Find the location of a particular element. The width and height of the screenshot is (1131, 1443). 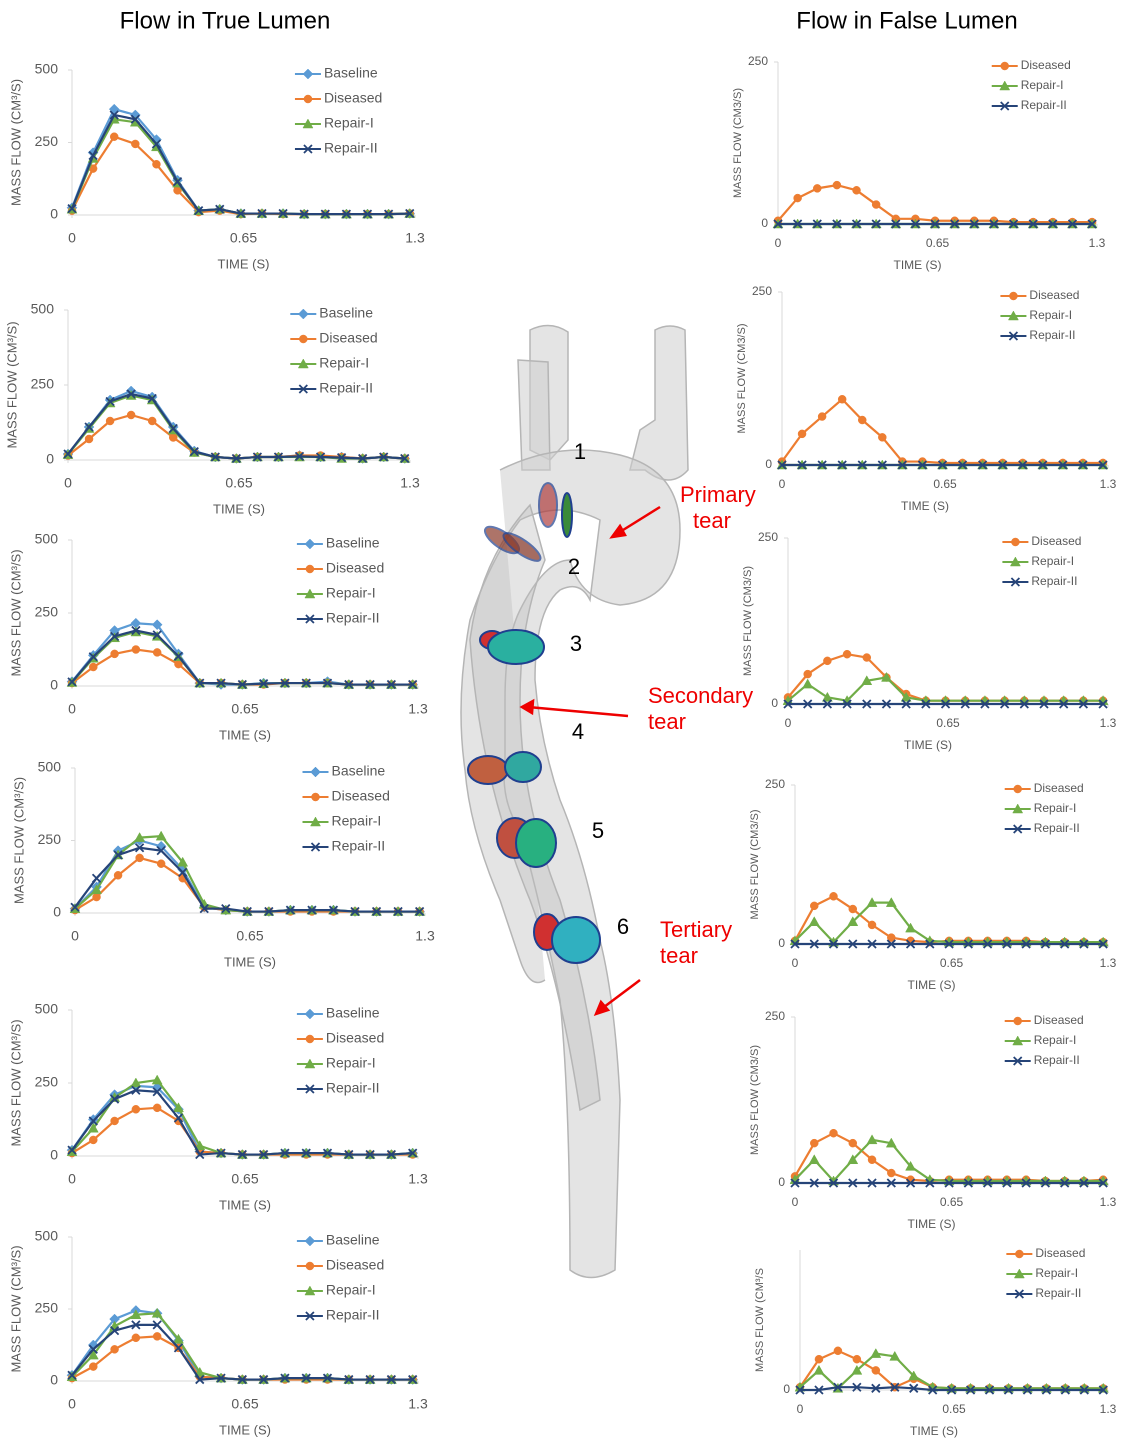

y-tick-label: 500 is located at coordinates (50, 767).